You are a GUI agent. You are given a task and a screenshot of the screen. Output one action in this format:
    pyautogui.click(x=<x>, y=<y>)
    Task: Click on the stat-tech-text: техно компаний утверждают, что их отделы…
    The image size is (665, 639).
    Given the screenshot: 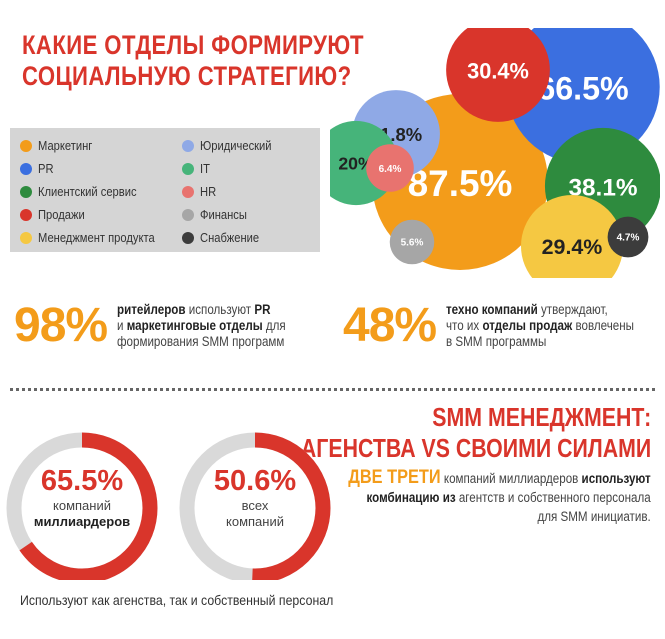 What is the action you would take?
    pyautogui.click(x=540, y=325)
    